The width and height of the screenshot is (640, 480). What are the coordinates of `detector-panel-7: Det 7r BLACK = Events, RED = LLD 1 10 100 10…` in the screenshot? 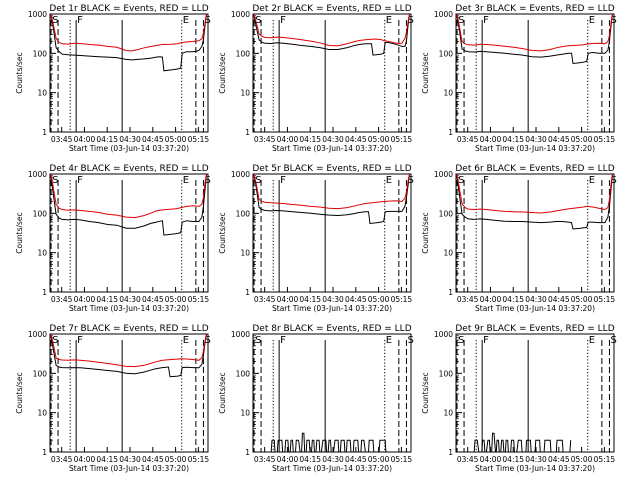 It's located at (113, 398).